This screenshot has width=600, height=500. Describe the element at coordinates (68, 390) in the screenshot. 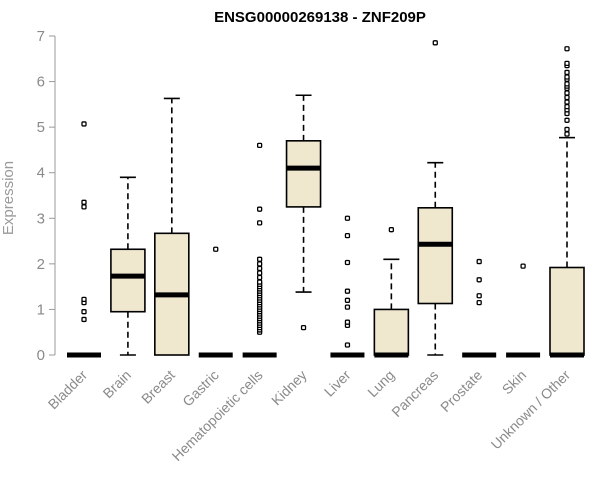

I see `x-tick-label: Bladder` at that location.